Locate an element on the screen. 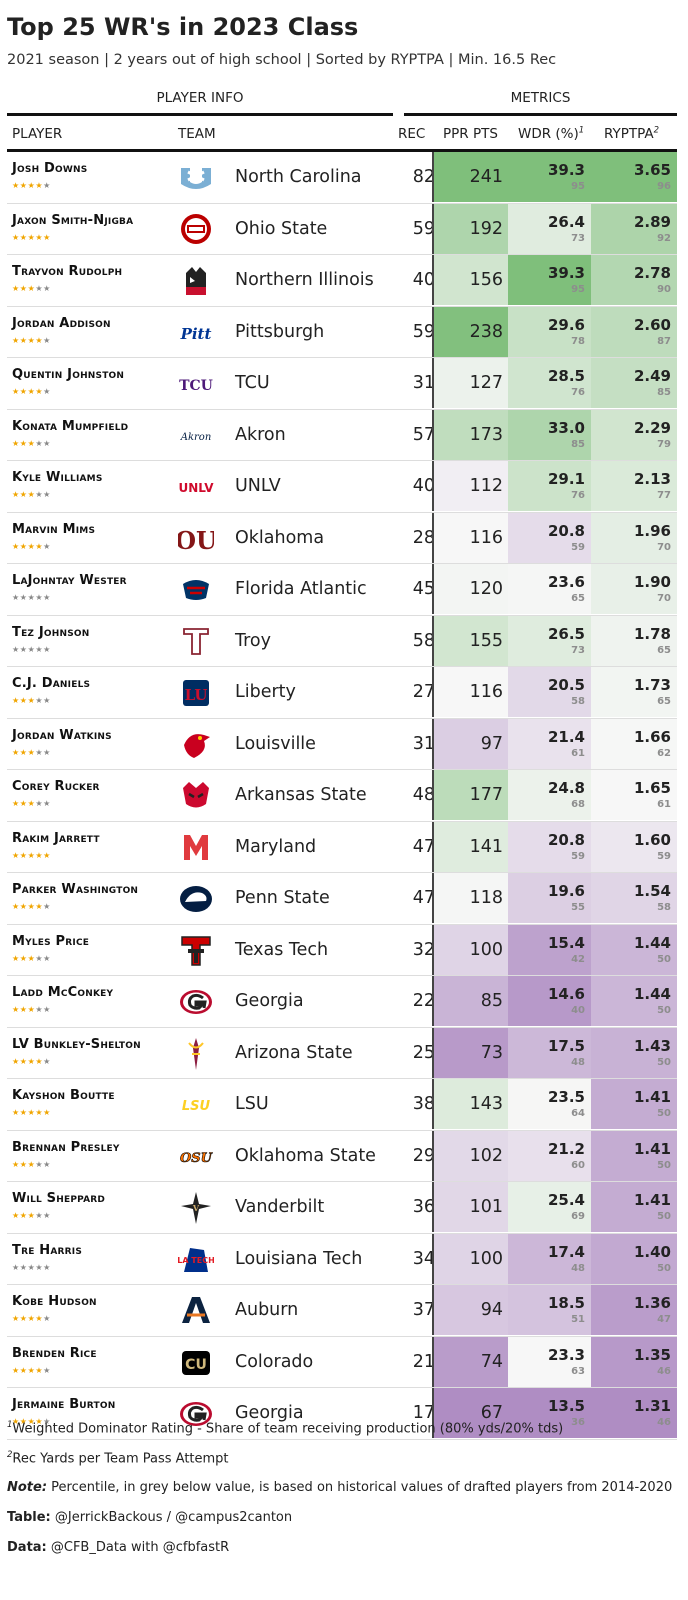  louisiana-tech-logo-icon: LA TECH is located at coordinates (196, 1259).